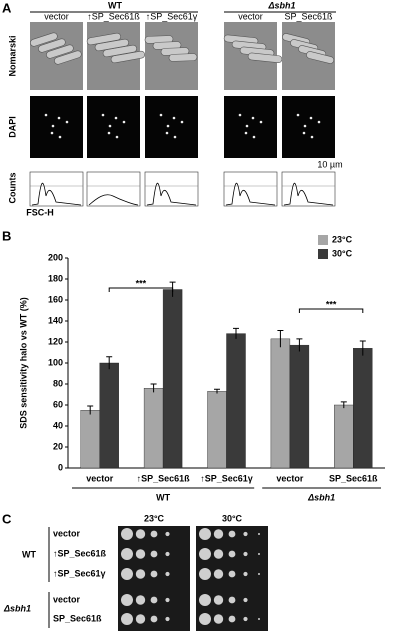  I want to click on column-label: 30°C, so click(232, 518).